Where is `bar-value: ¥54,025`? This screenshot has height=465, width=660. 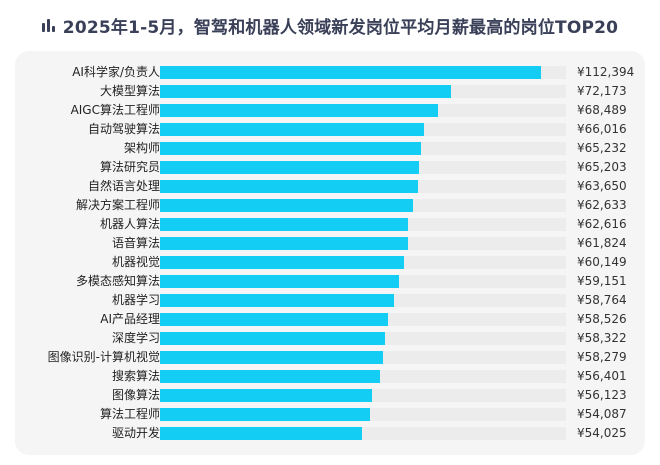
bar-value: ¥54,025 is located at coordinates (602, 433).